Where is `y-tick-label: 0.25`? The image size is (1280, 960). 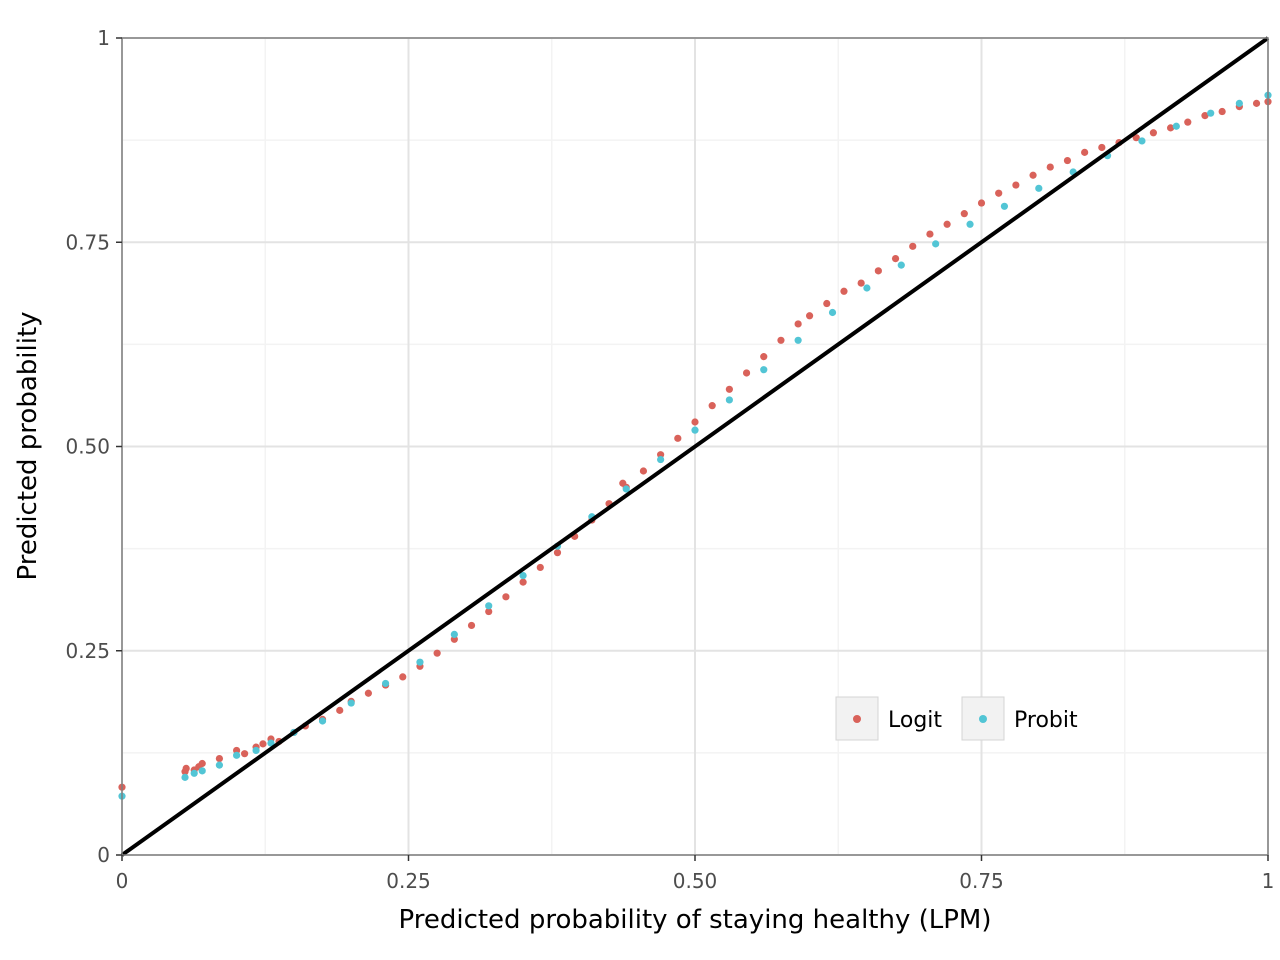
y-tick-label: 0.25 is located at coordinates (87, 651).